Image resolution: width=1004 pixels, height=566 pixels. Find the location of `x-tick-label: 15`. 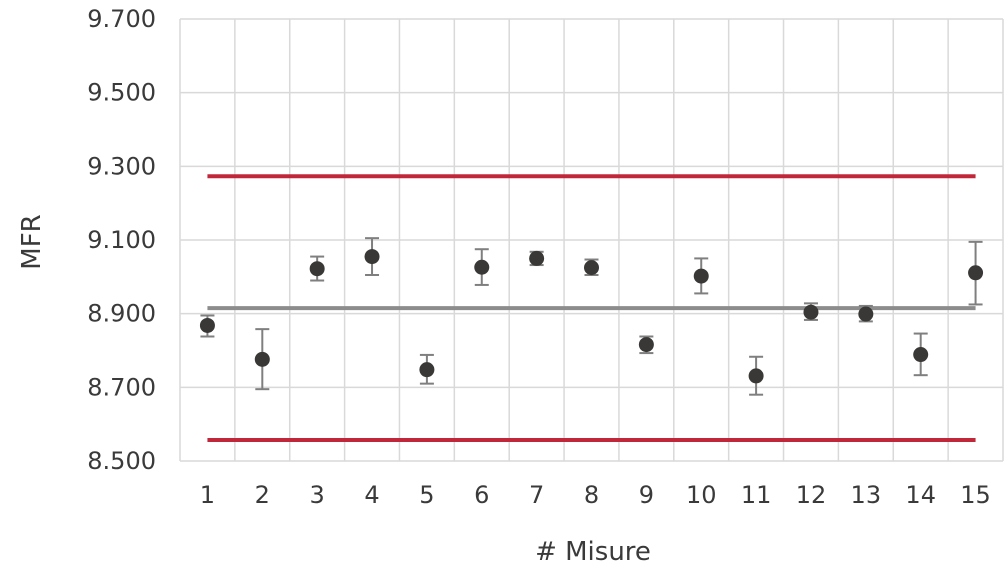

x-tick-label: 15 is located at coordinates (975, 495).